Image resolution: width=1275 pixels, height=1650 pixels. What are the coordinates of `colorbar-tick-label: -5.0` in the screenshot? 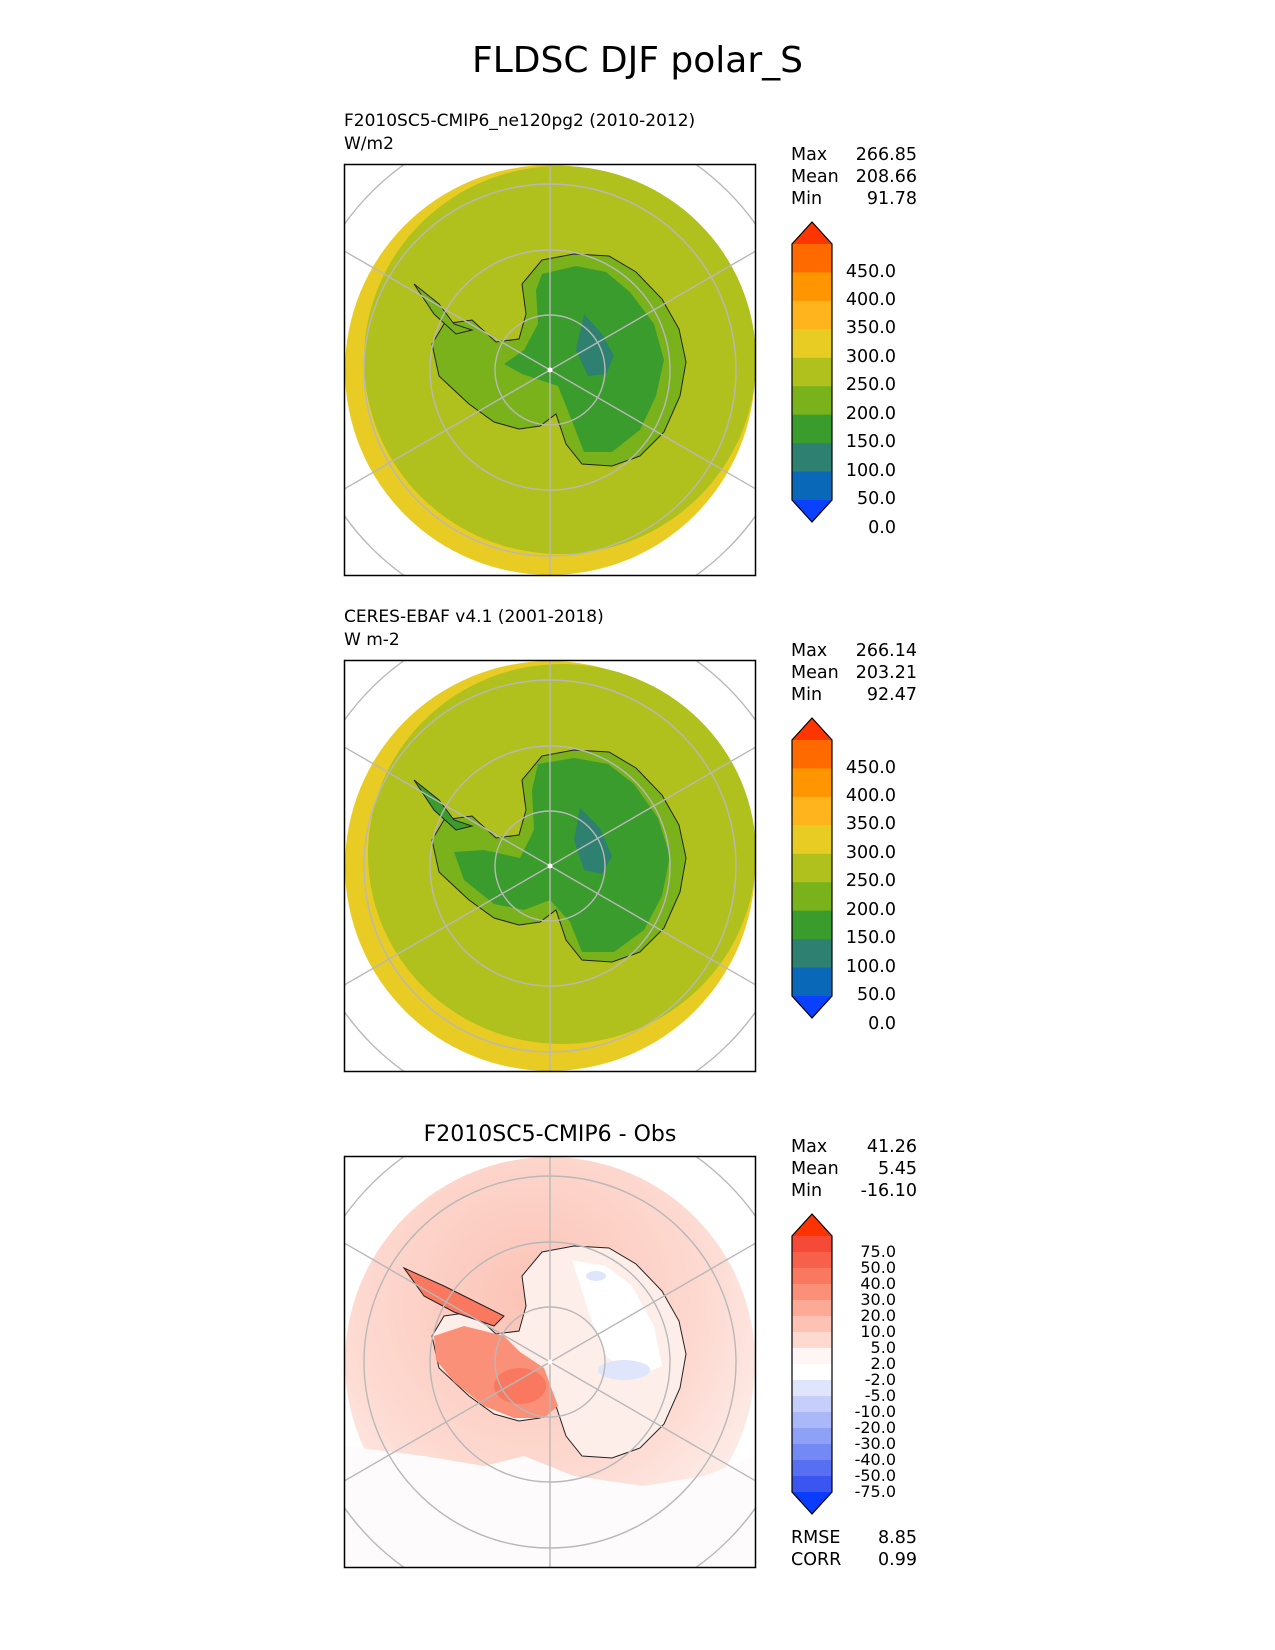 It's located at (880, 1396).